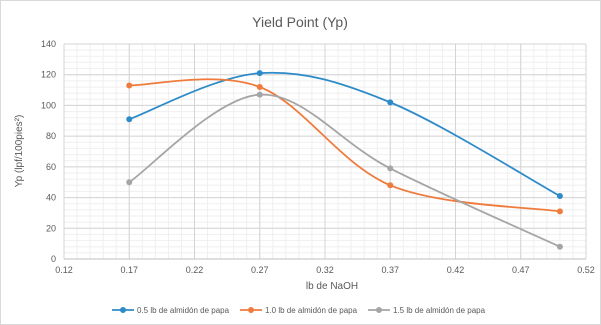 This screenshot has height=325, width=601. What do you see at coordinates (53, 259) in the screenshot?
I see `y-tick-label: 0` at bounding box center [53, 259].